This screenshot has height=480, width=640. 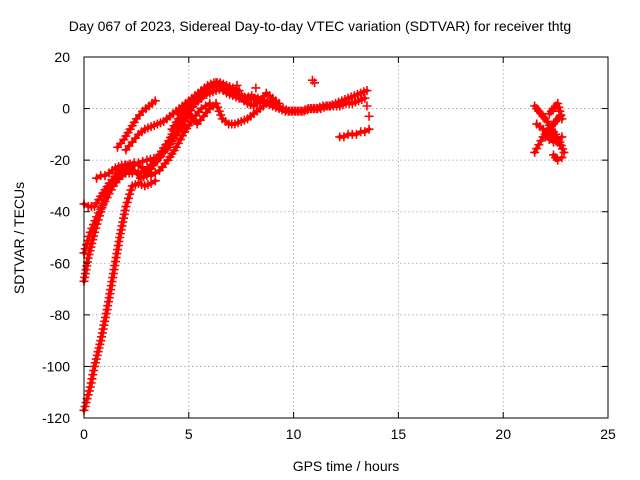 I want to click on x-tick-label: 0, so click(x=84, y=434).